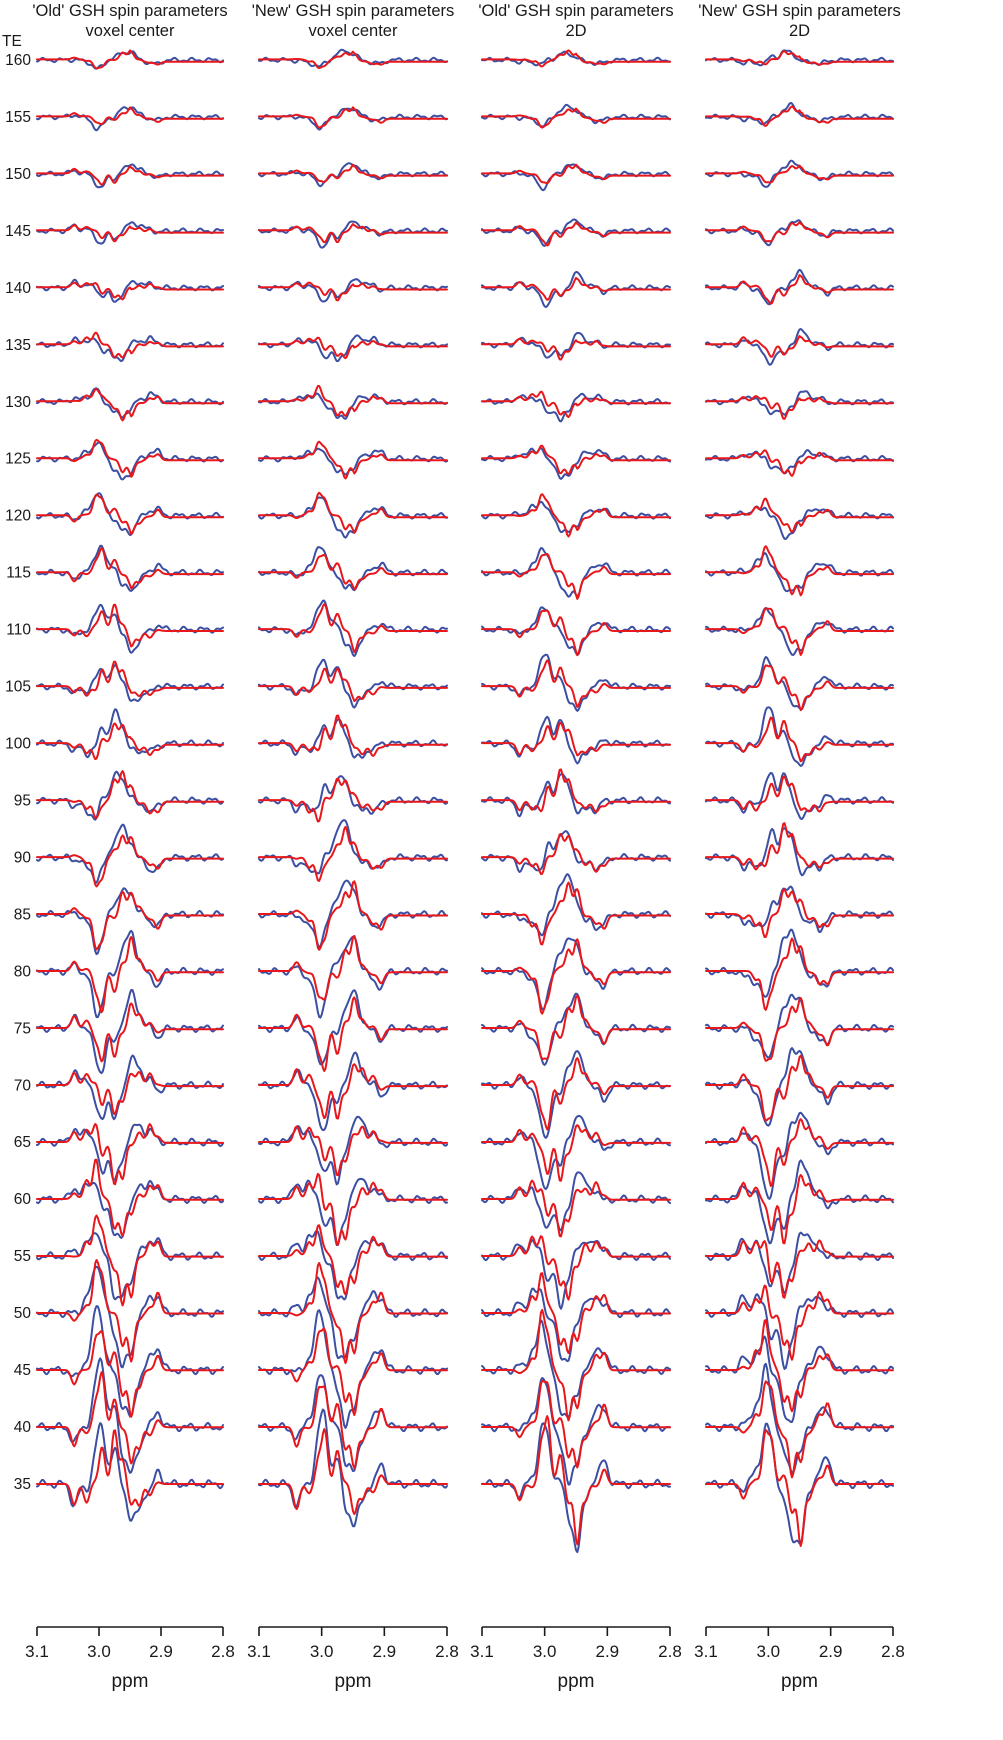 The width and height of the screenshot is (1003, 1740). What do you see at coordinates (130, 1681) in the screenshot?
I see `x-axis-label-1: ppm` at bounding box center [130, 1681].